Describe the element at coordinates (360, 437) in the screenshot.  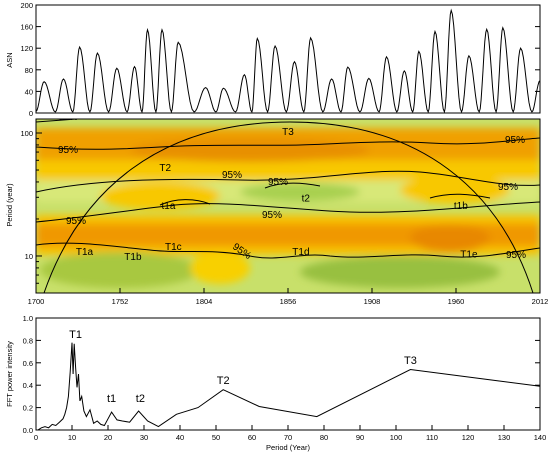
I see `fft-xtick-label: 90` at that location.